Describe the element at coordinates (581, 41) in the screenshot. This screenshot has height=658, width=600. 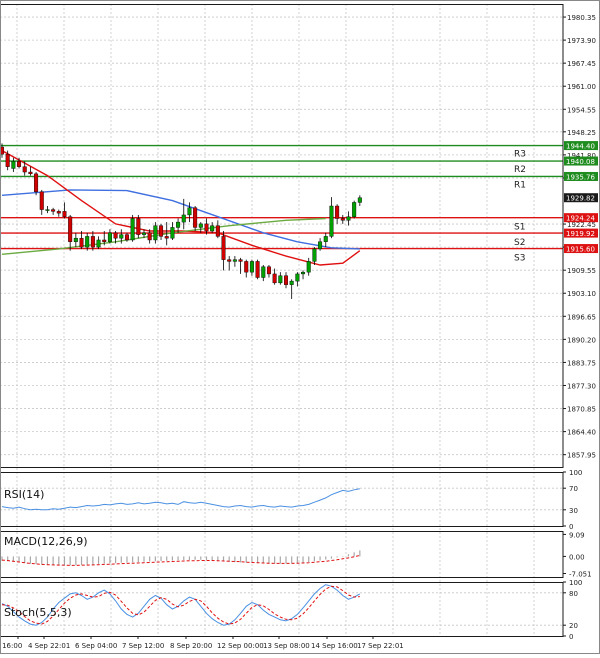
I see `y-tick-label: 1973.90` at that location.